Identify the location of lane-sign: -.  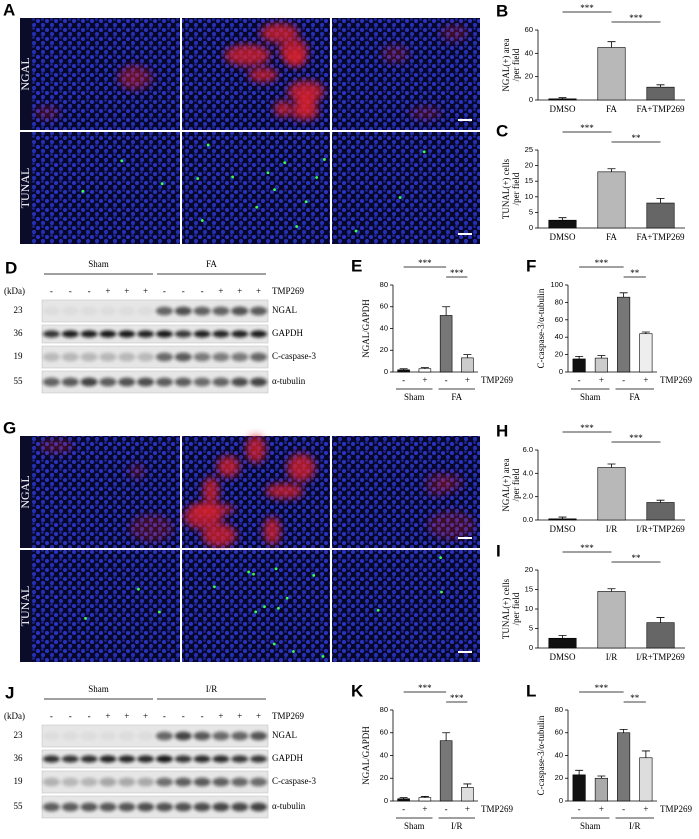
(202, 716).